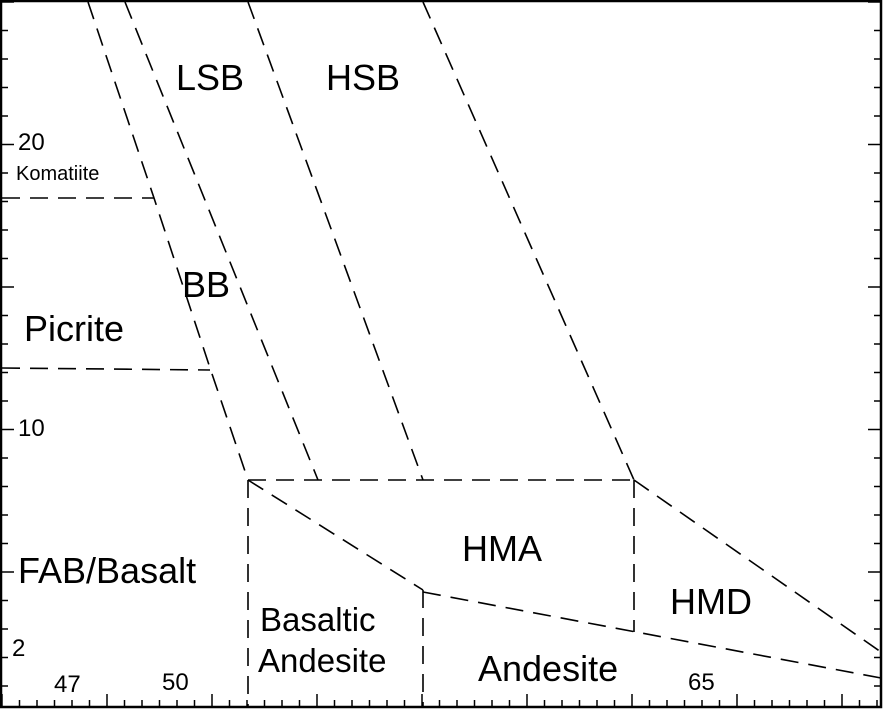 This screenshot has width=883, height=710. Describe the element at coordinates (18, 648) in the screenshot. I see `y-tick-label-2: 2` at that location.